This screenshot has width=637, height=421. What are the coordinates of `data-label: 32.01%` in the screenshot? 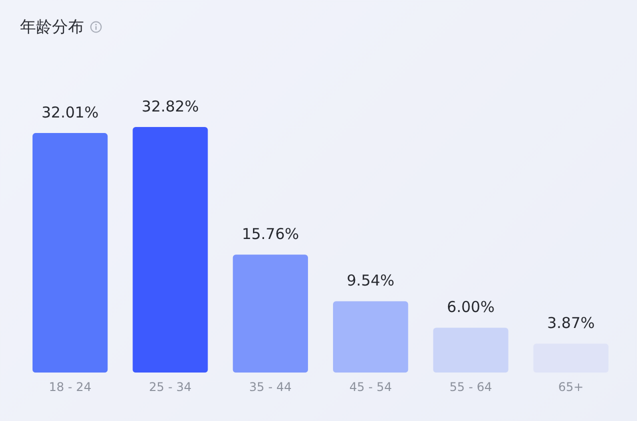 It's located at (70, 112).